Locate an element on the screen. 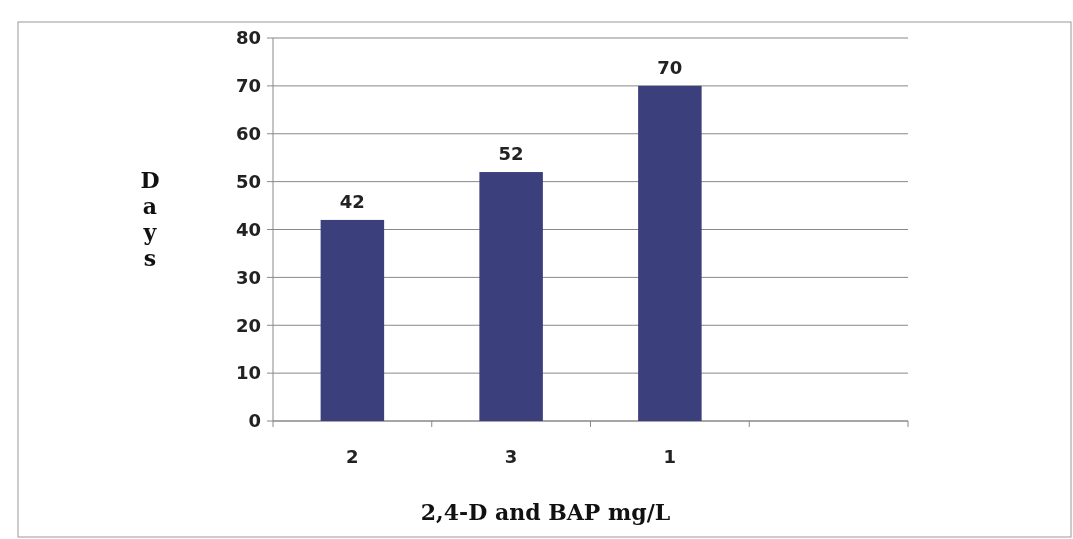 The height and width of the screenshot is (539, 1073). x-axis-title: 2,4-D and BAP mg/L is located at coordinates (545, 512).